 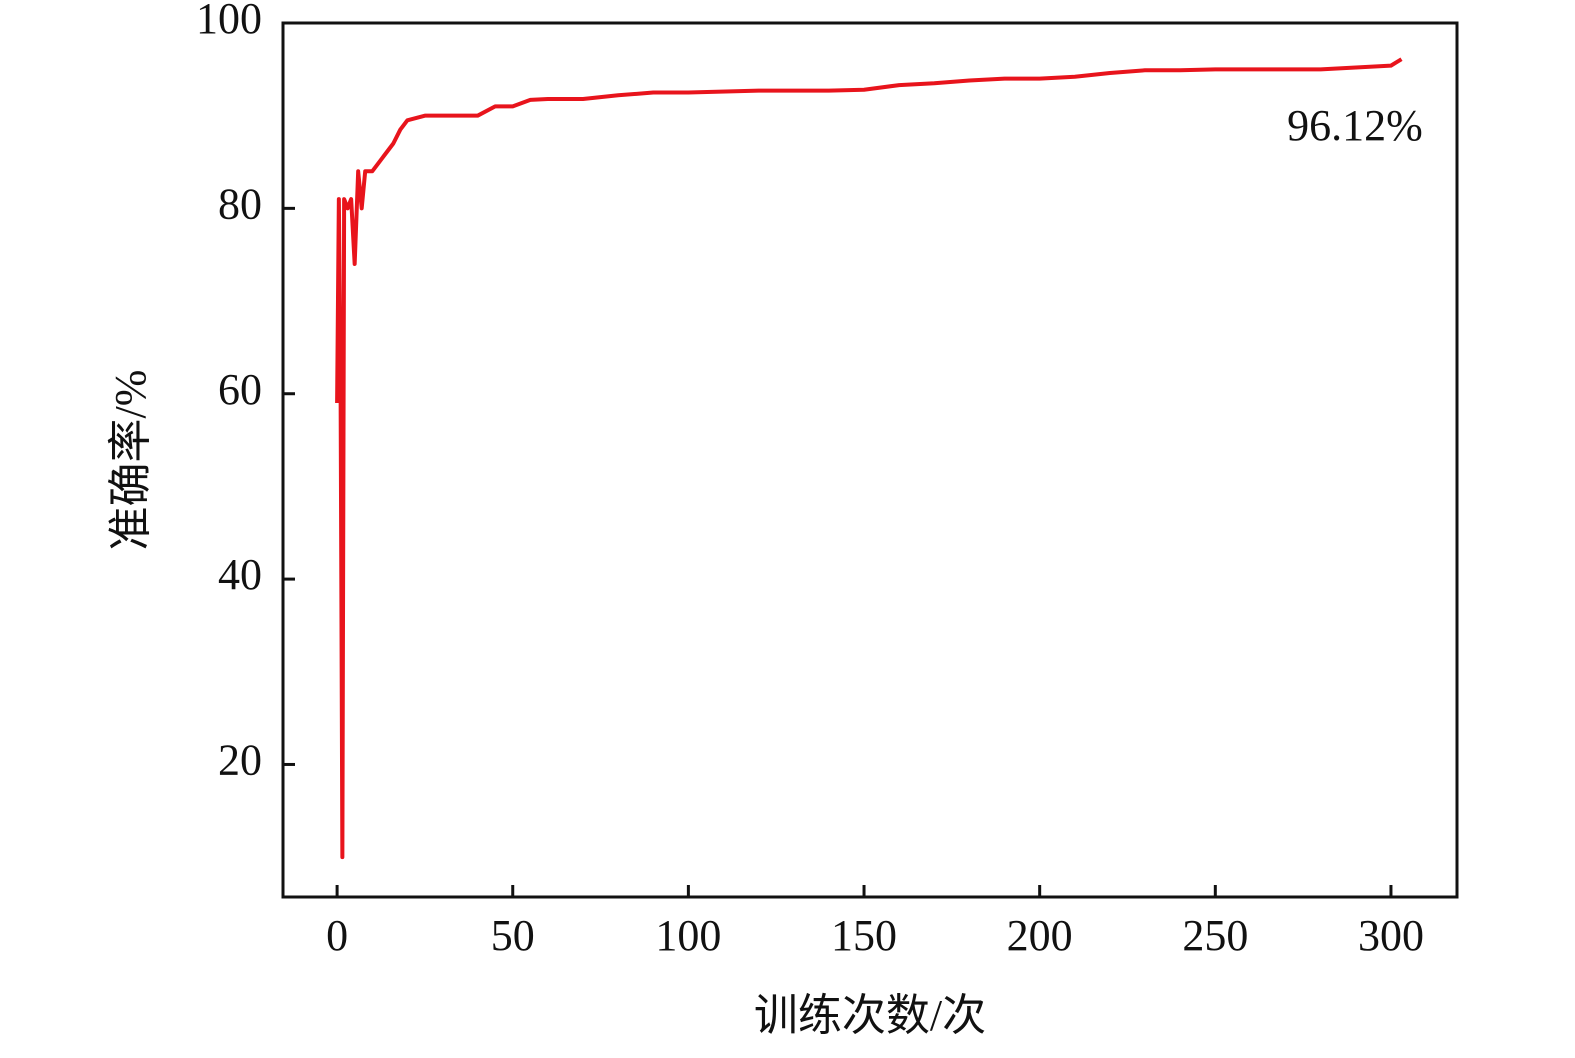 I want to click on x-tick-label: 200, so click(x=1040, y=935).